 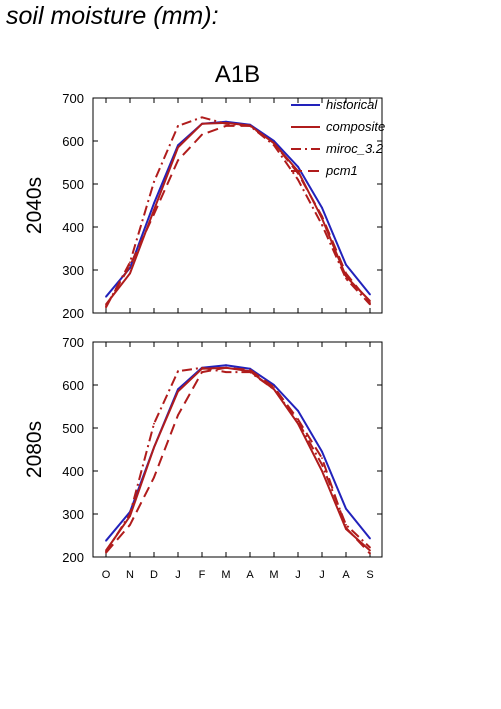 I want to click on chart-title: A1B, so click(x=237, y=74).